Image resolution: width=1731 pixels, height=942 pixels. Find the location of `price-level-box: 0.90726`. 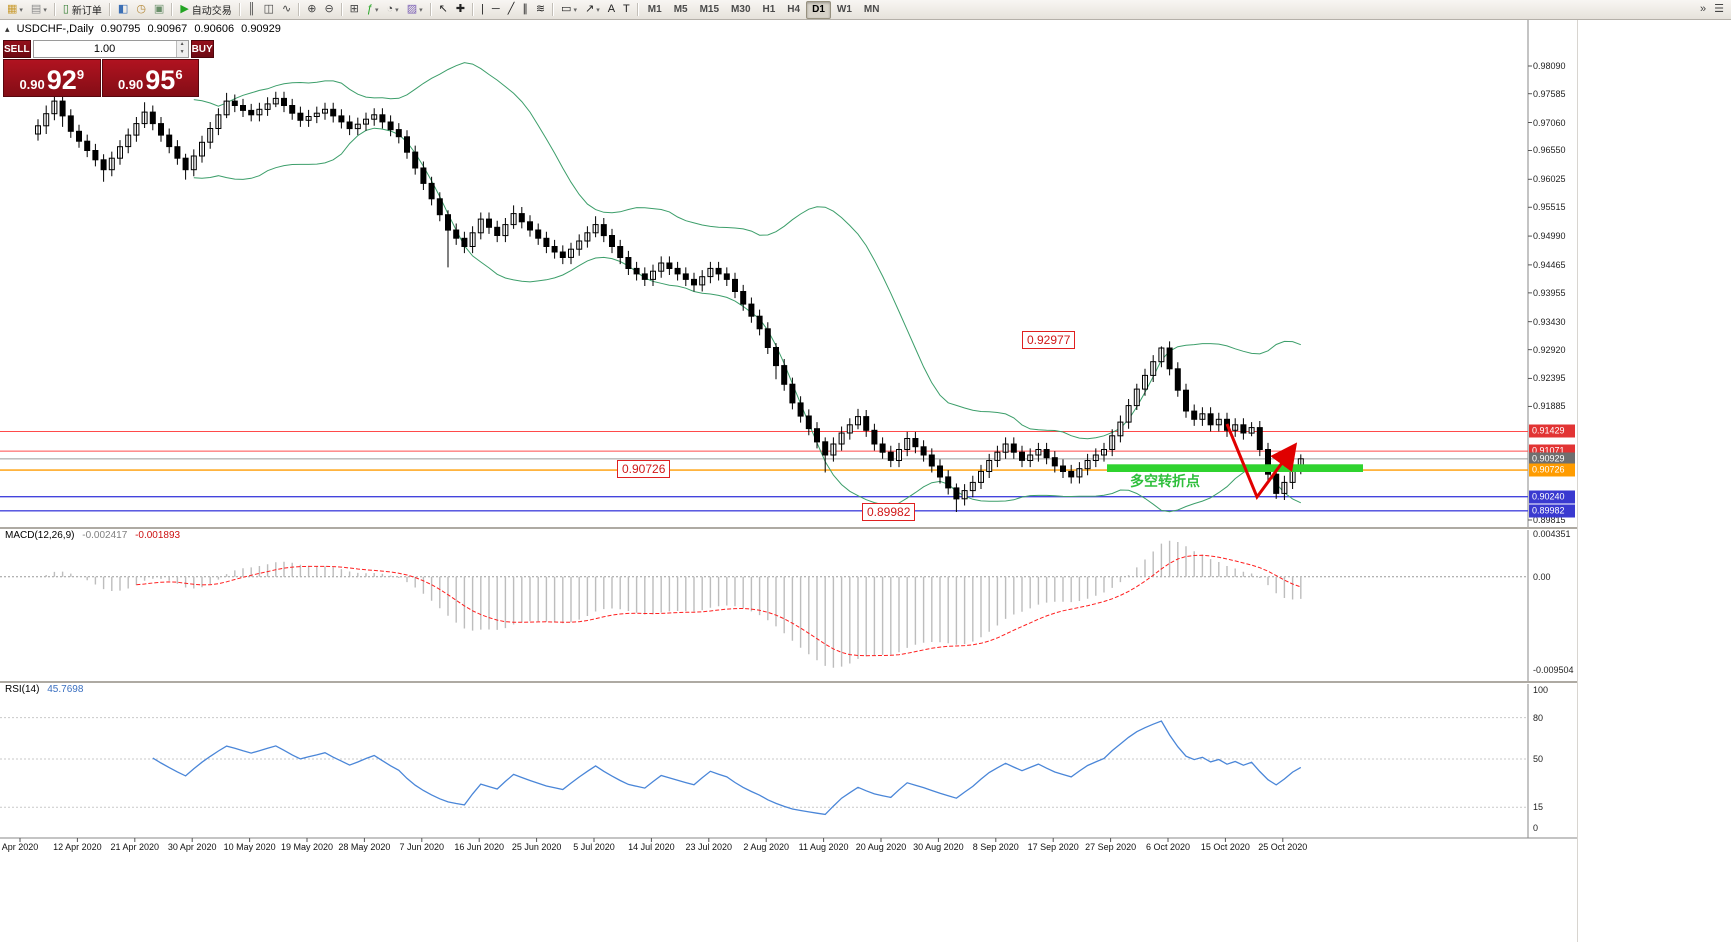

price-level-box: 0.90726 is located at coordinates (1552, 470).